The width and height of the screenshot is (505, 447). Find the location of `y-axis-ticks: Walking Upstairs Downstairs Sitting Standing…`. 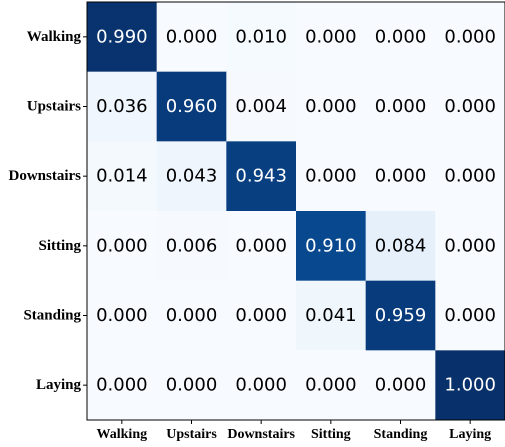

y-axis-ticks: Walking Upstairs Downstairs Sitting Standing… is located at coordinates (47, 211).